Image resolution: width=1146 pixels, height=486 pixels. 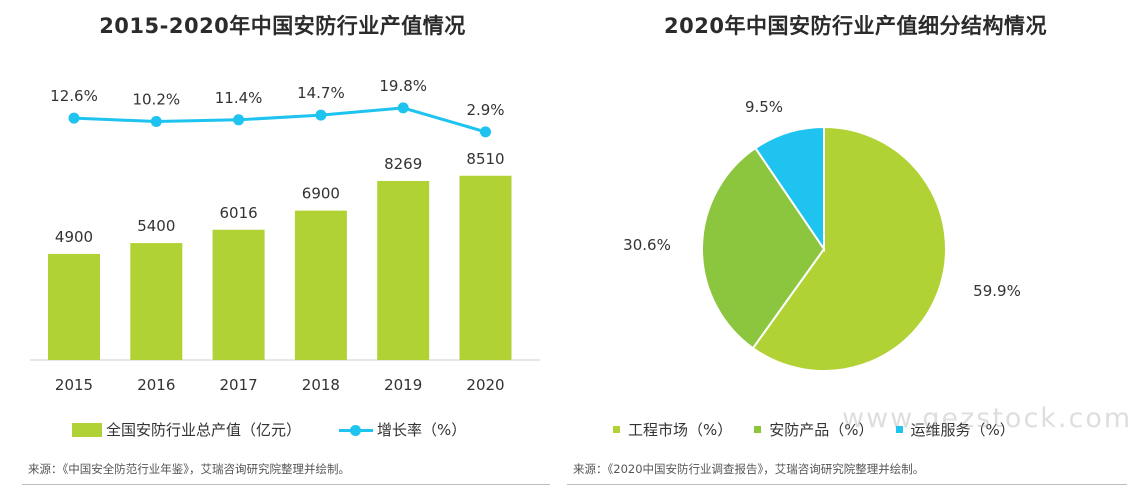 I want to click on chart-legend: 工程市场（%） 安防产品（%） 运维服务（%）, so click(x=814, y=429).